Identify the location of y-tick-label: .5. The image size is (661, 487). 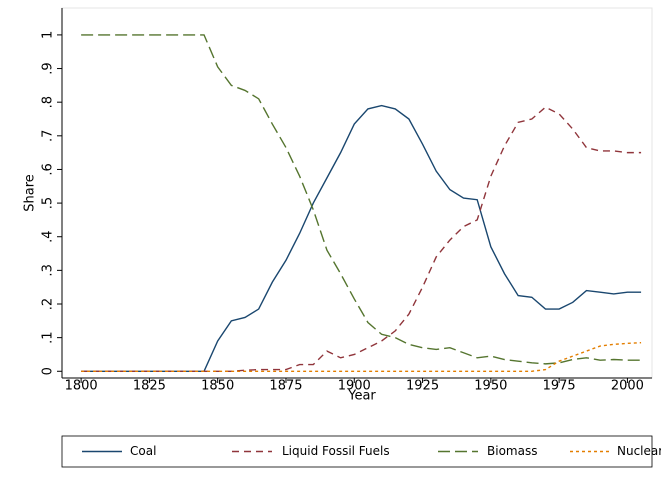
(48, 203).